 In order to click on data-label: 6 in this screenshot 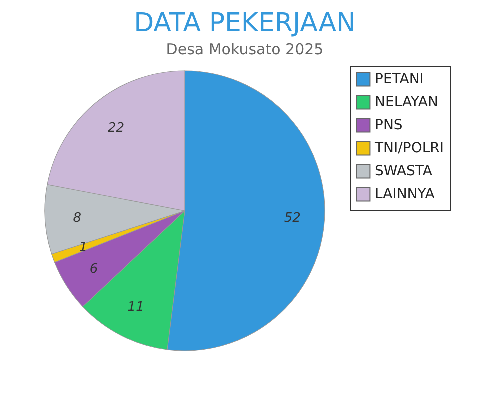, I will do `click(94, 269)`.